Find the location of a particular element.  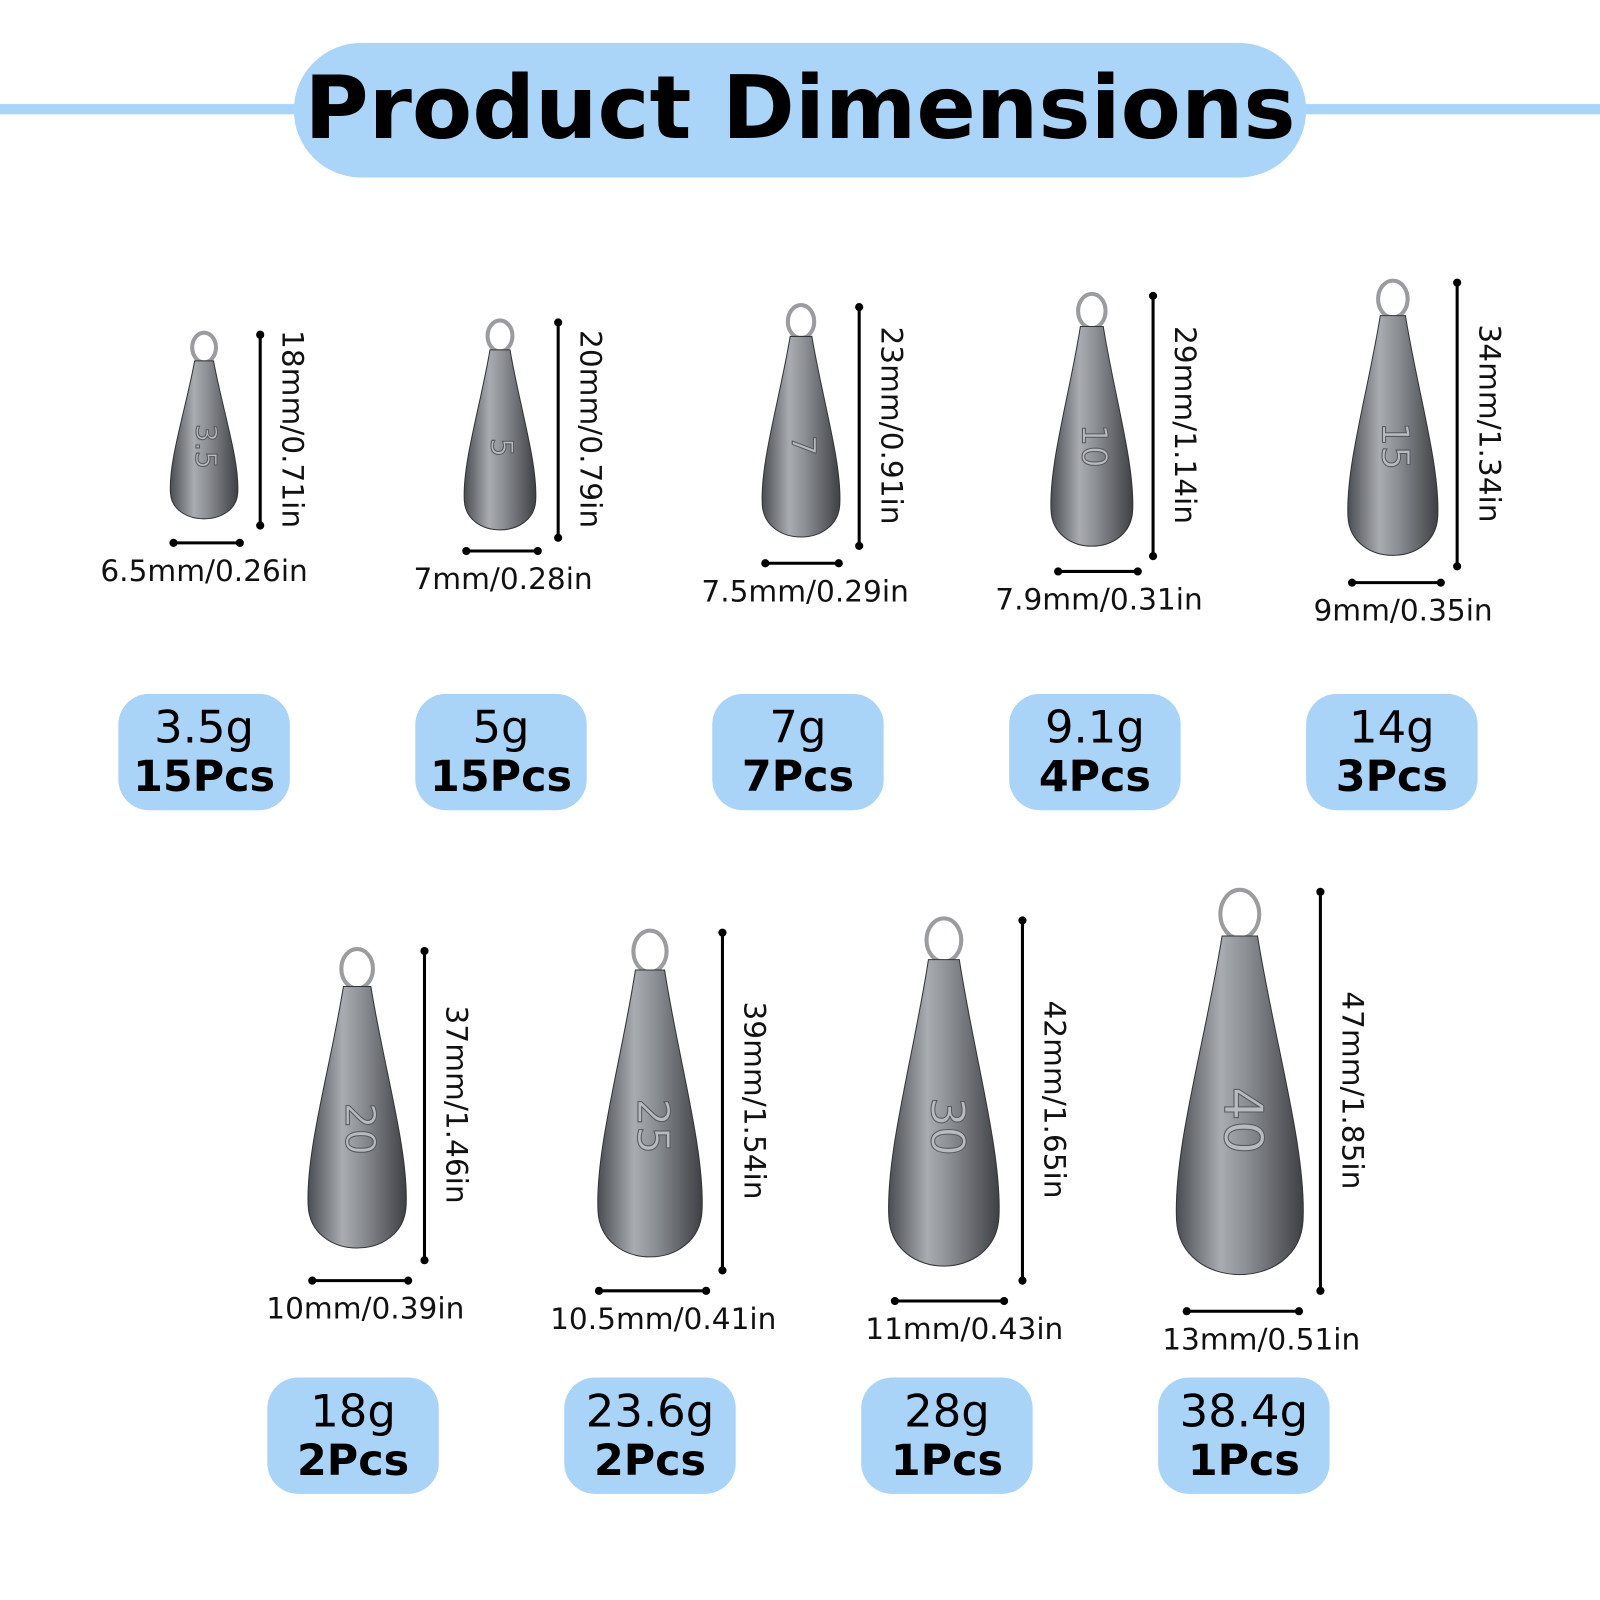

quantity-label: 4Pcs is located at coordinates (1095, 777).